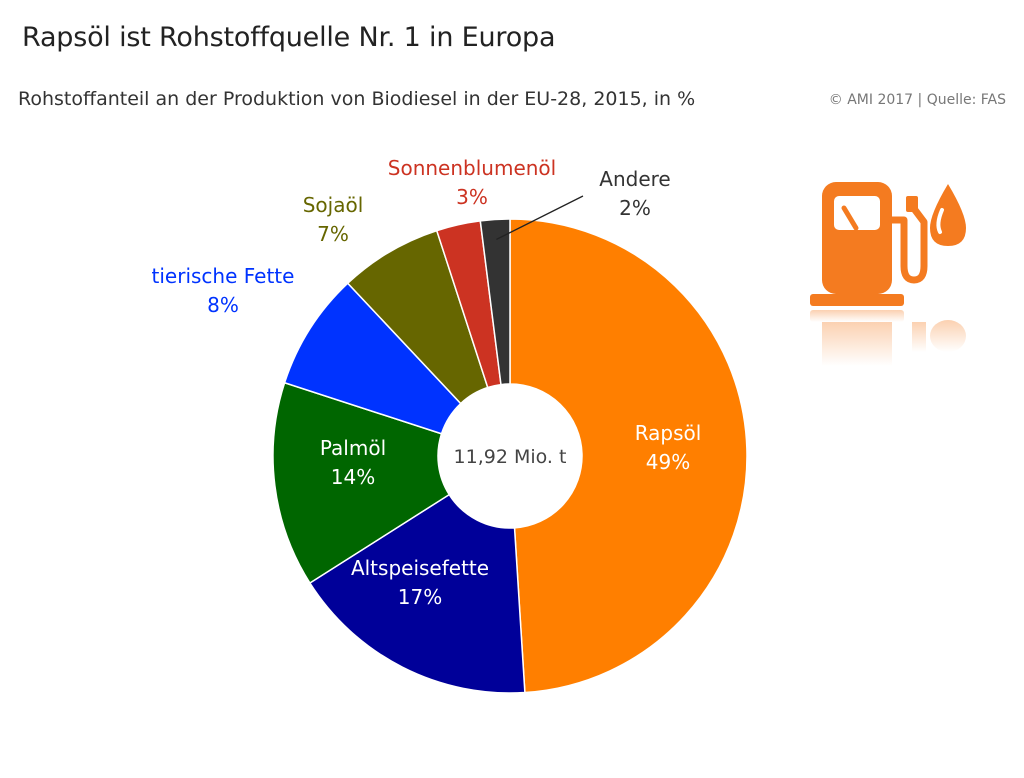  What do you see at coordinates (333, 205) in the screenshot?
I see `slice-label-sojaöl: Sojaöl` at bounding box center [333, 205].